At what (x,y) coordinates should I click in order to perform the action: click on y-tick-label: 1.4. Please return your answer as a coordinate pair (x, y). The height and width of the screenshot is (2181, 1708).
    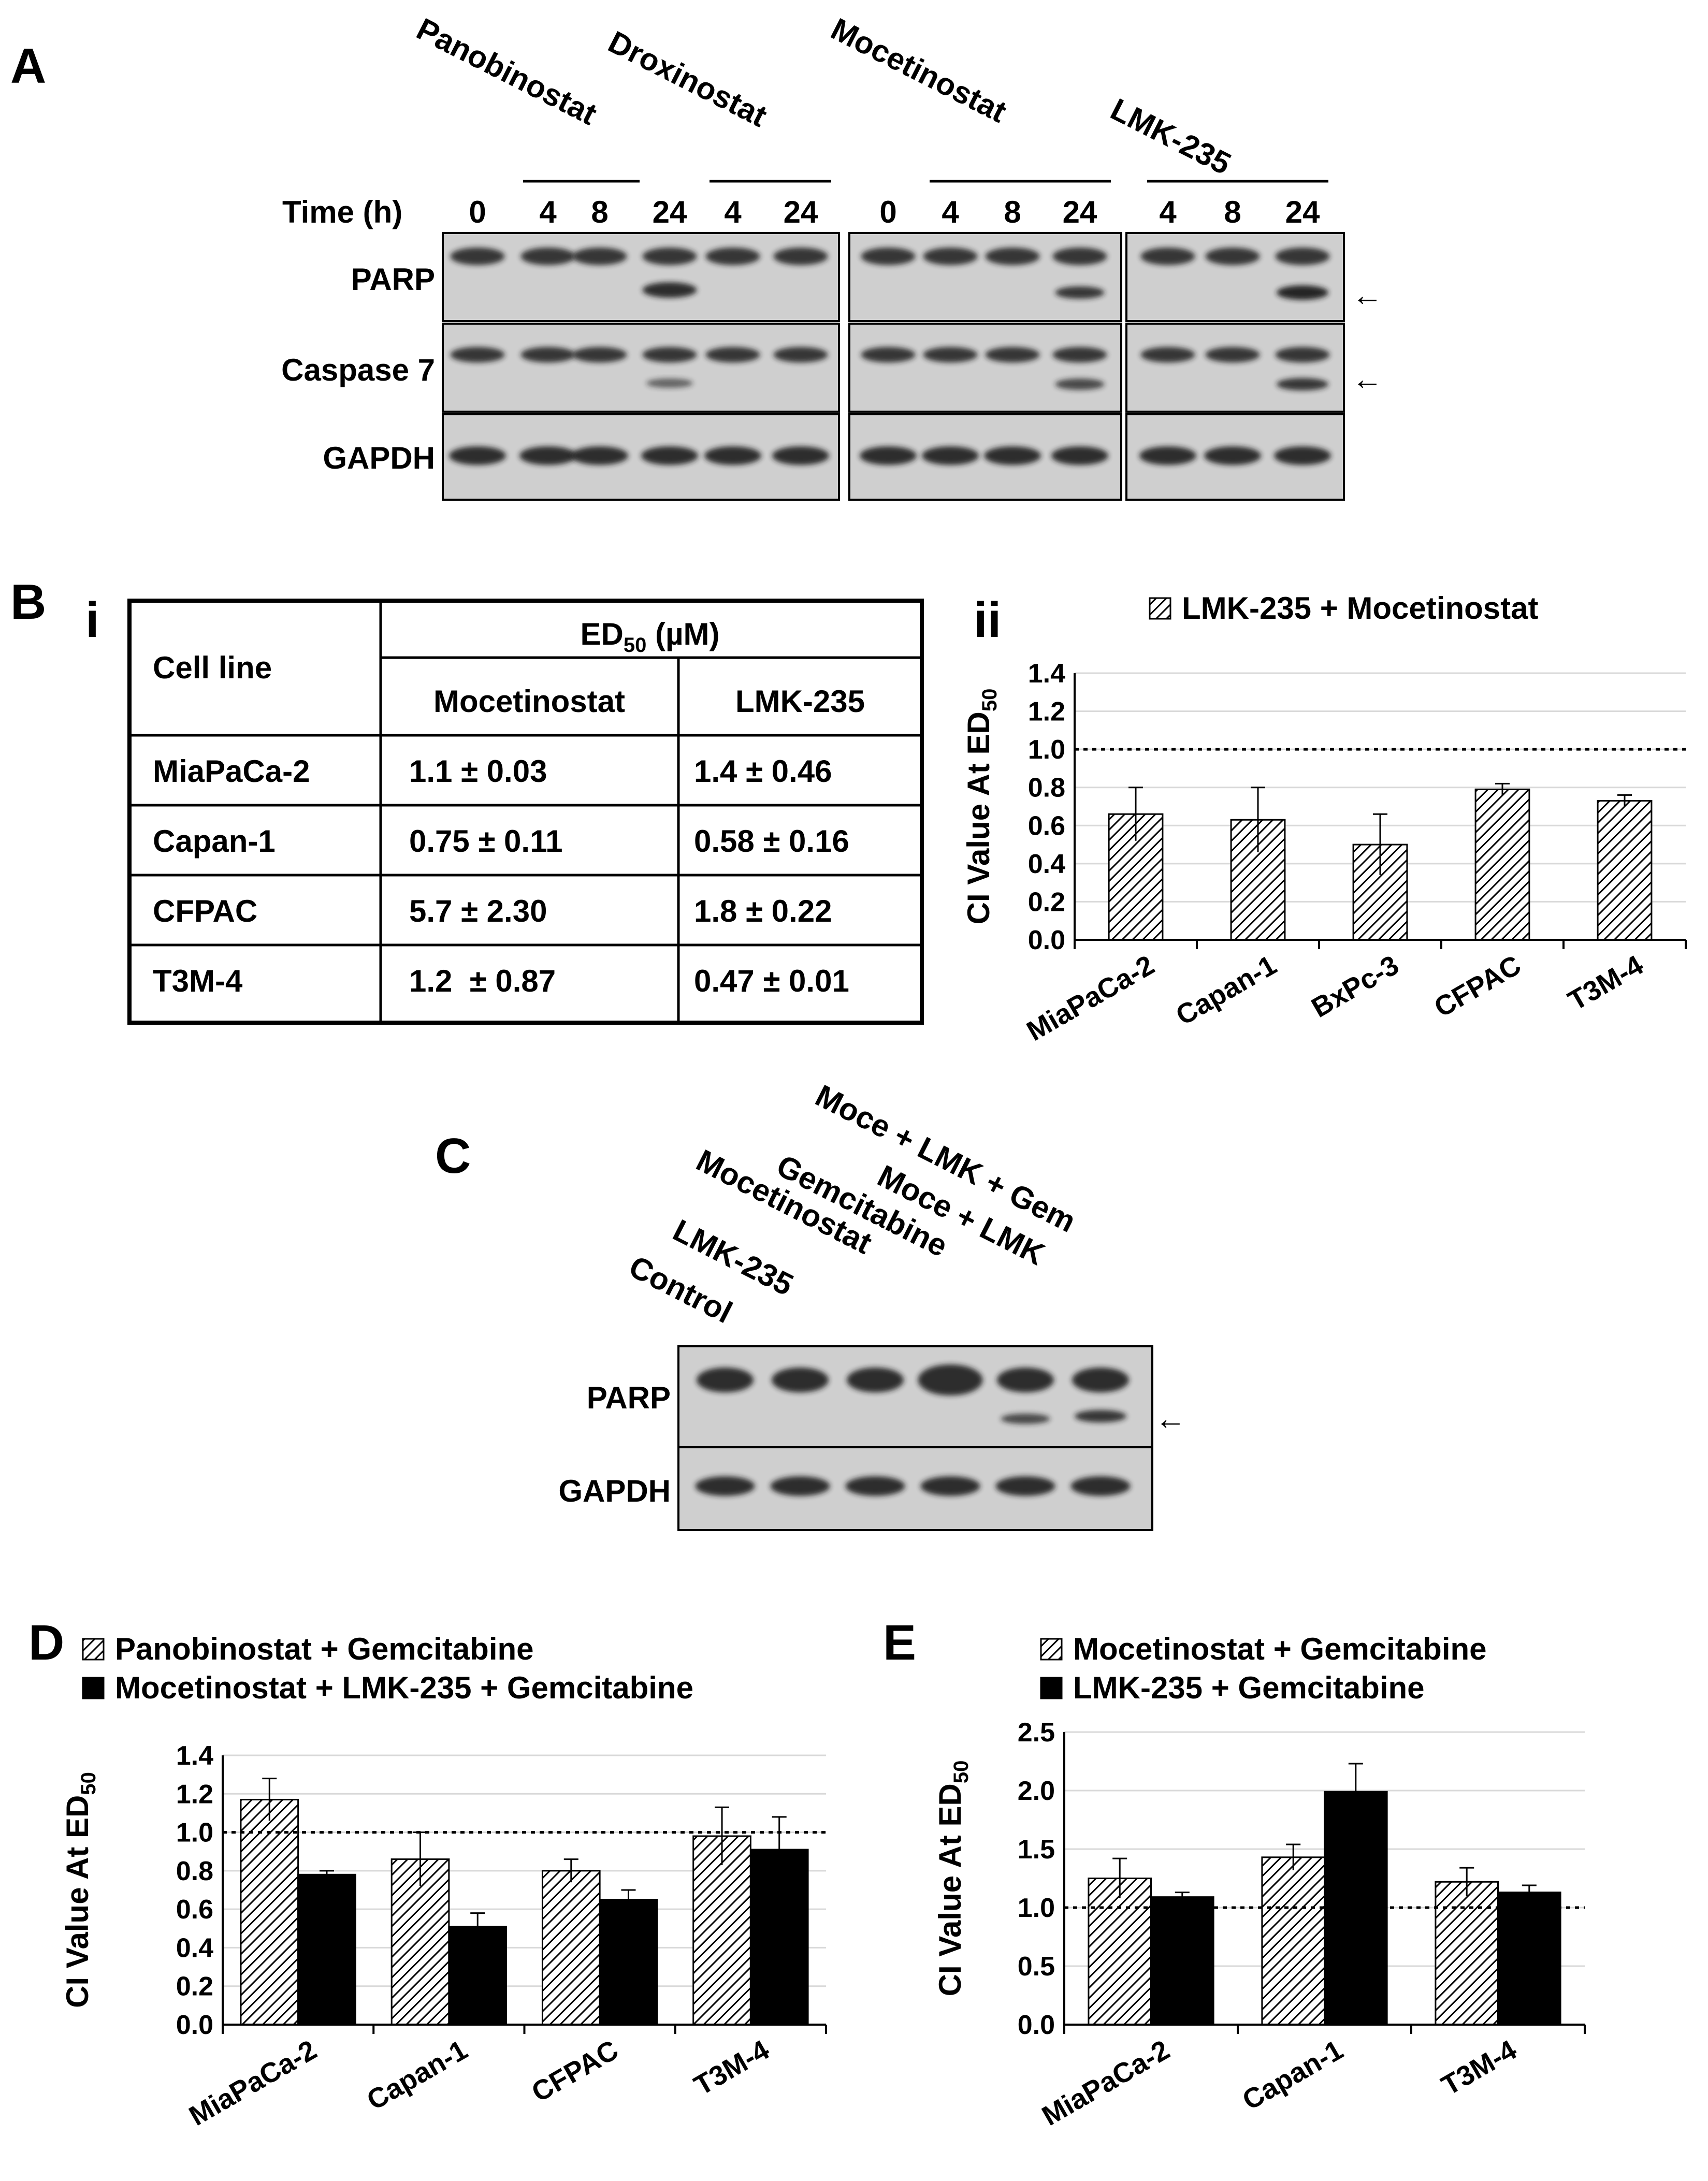
    Looking at the image, I should click on (1047, 674).